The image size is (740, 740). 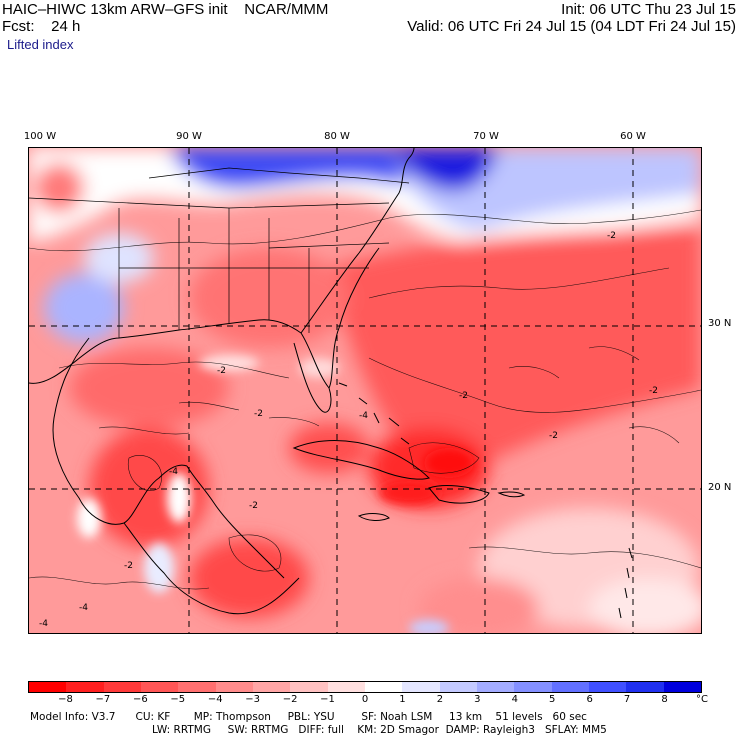 I want to click on colorbar-tick-label: −1, so click(x=327, y=699).